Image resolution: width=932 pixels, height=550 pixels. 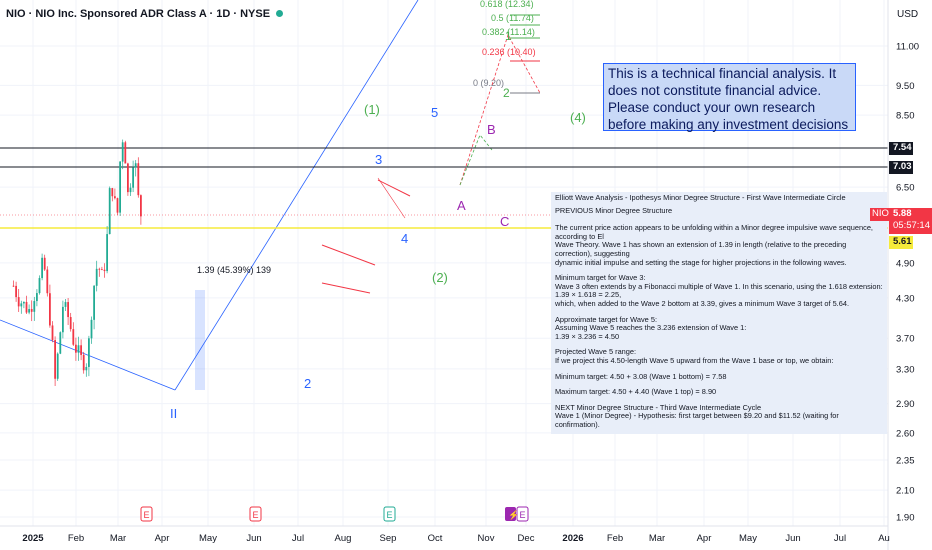 What do you see at coordinates (526, 538) in the screenshot?
I see `x-tick-label: Dec` at bounding box center [526, 538].